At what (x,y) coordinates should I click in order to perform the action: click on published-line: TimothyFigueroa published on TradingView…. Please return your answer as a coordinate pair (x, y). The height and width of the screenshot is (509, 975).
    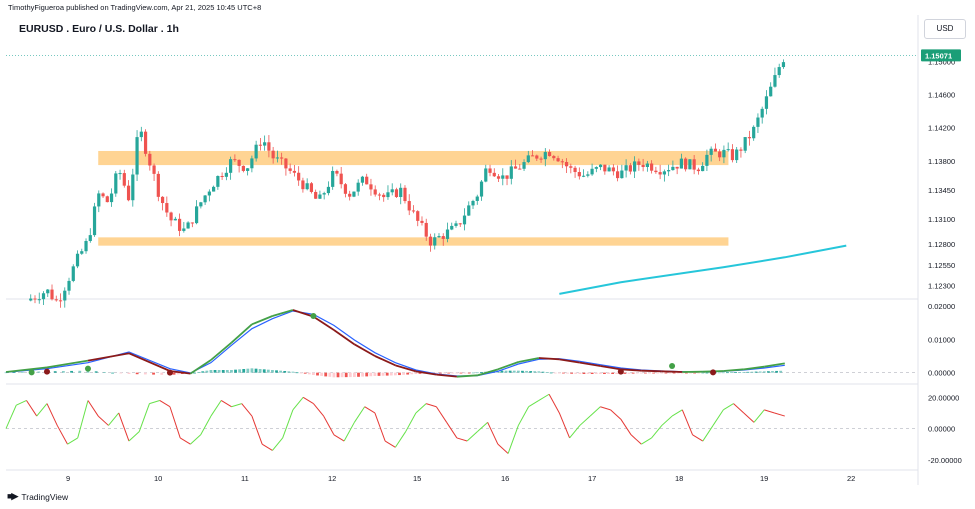
    Looking at the image, I should click on (135, 7).